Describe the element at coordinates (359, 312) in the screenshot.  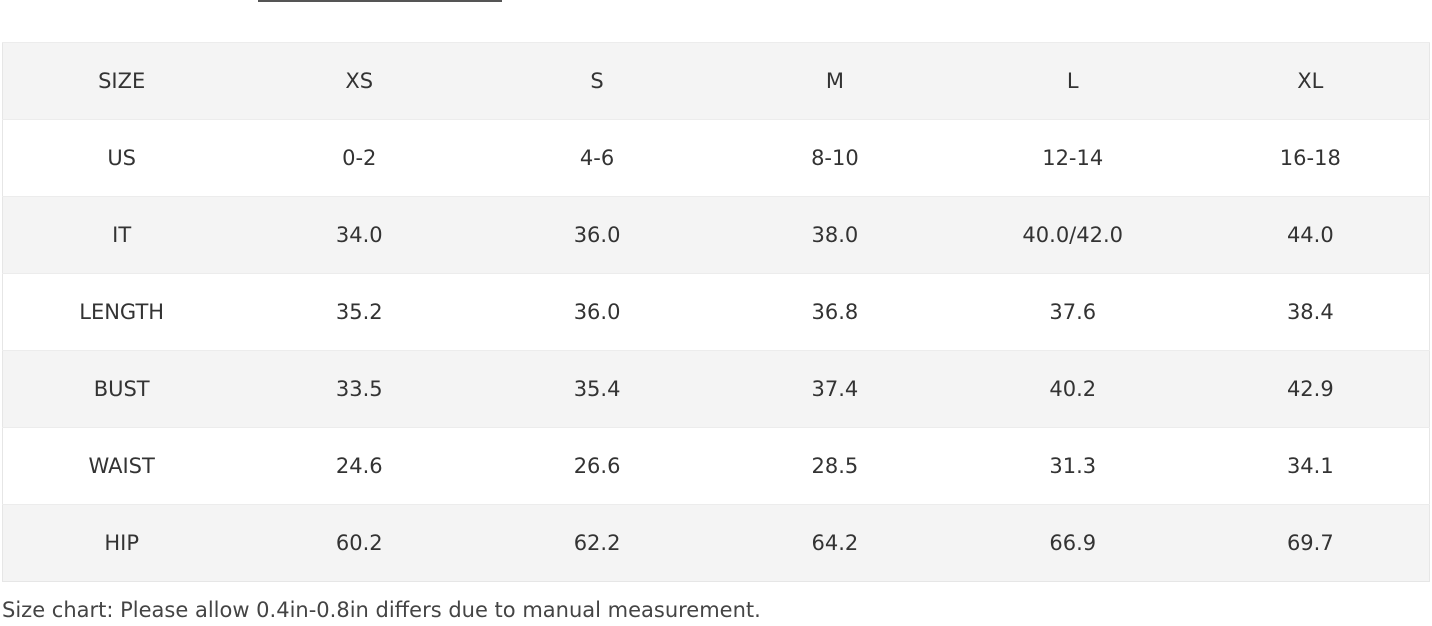
I see `cell: 35.2` at that location.